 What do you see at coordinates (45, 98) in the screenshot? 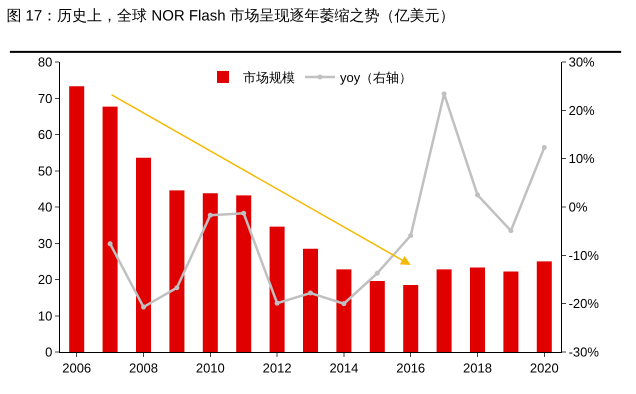
I see `y-tick-label: 70` at bounding box center [45, 98].